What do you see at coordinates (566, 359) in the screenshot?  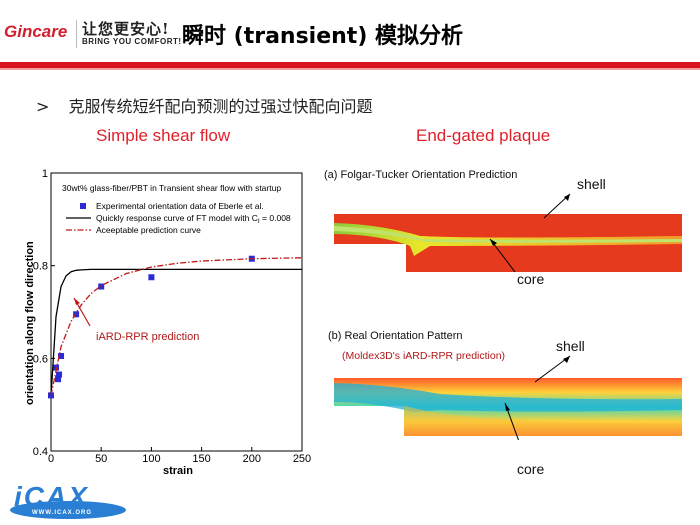 I see `real-shell-arrowhead` at bounding box center [566, 359].